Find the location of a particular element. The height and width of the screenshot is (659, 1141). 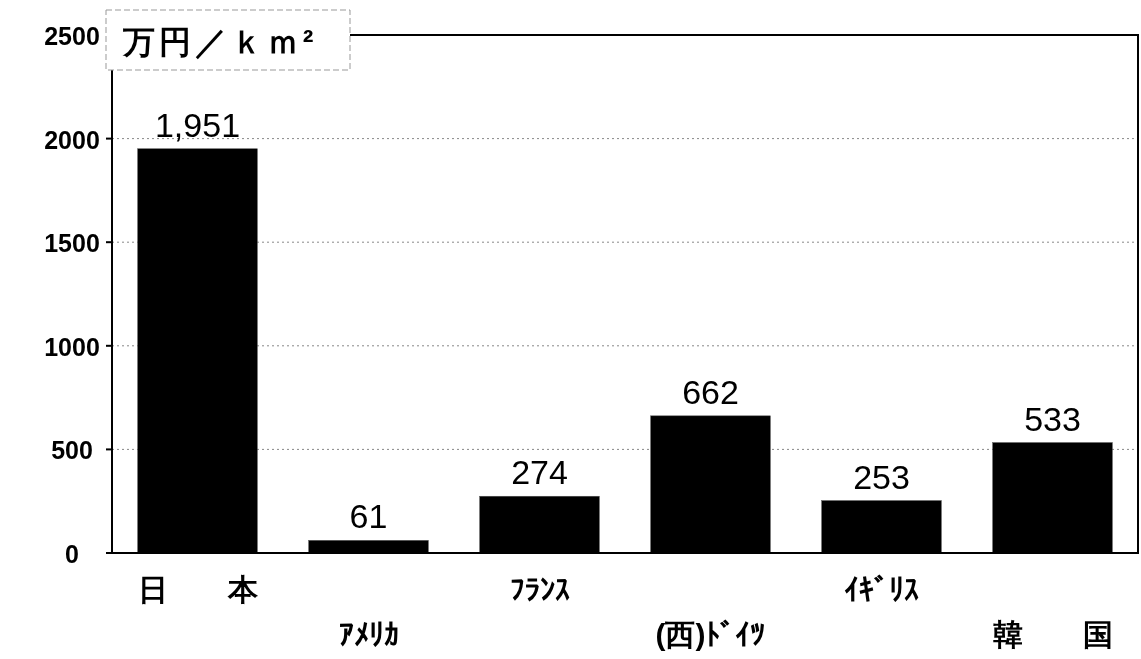

y-axis-title: 万円／ｋｍ² is located at coordinates (219, 42).